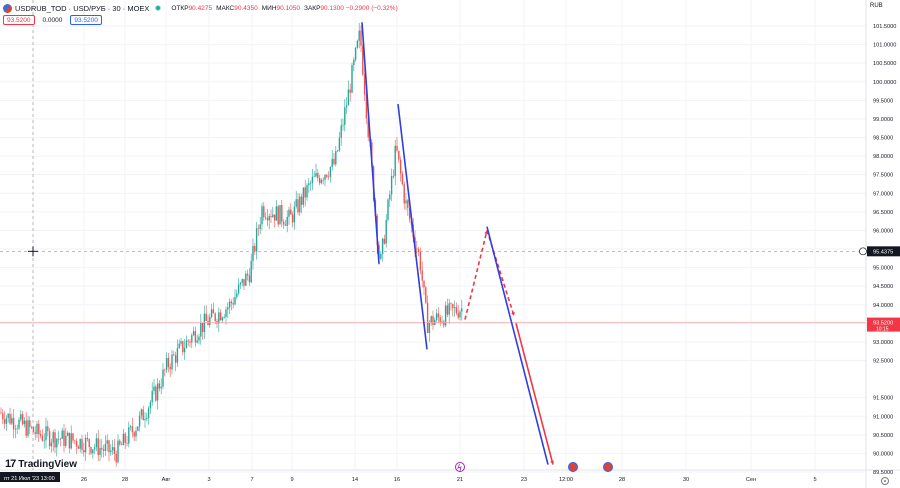 This screenshot has width=900, height=488. Describe the element at coordinates (191, 8) in the screenshot. I see `ohlc-open: ОТКР90.4275` at that location.